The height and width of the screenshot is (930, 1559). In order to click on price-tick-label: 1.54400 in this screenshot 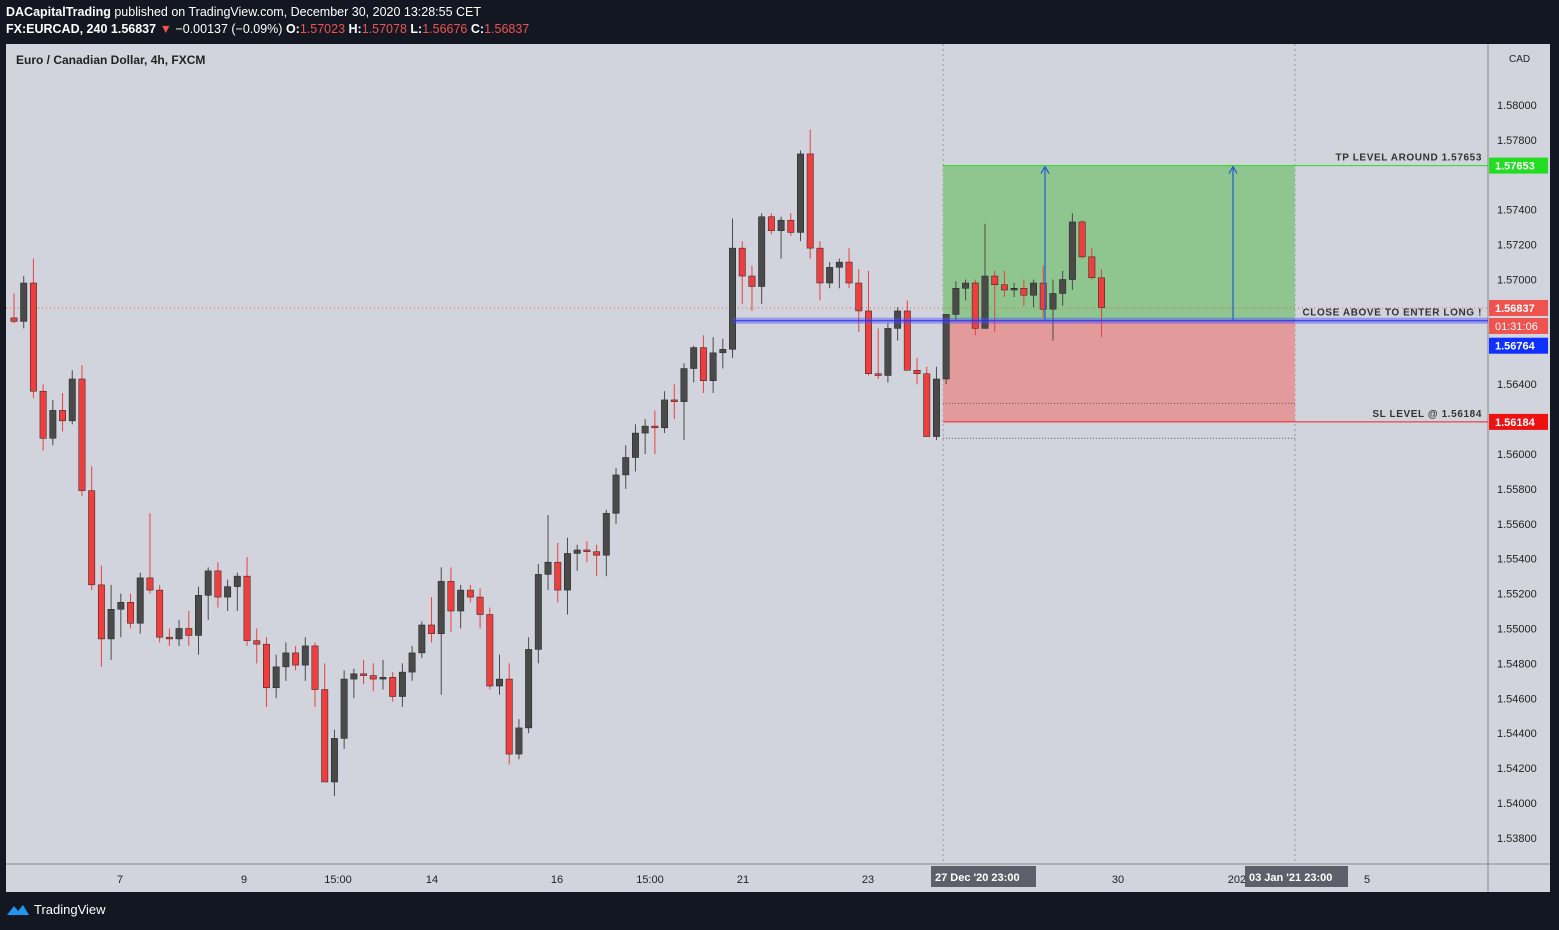, I will do `click(1517, 734)`.